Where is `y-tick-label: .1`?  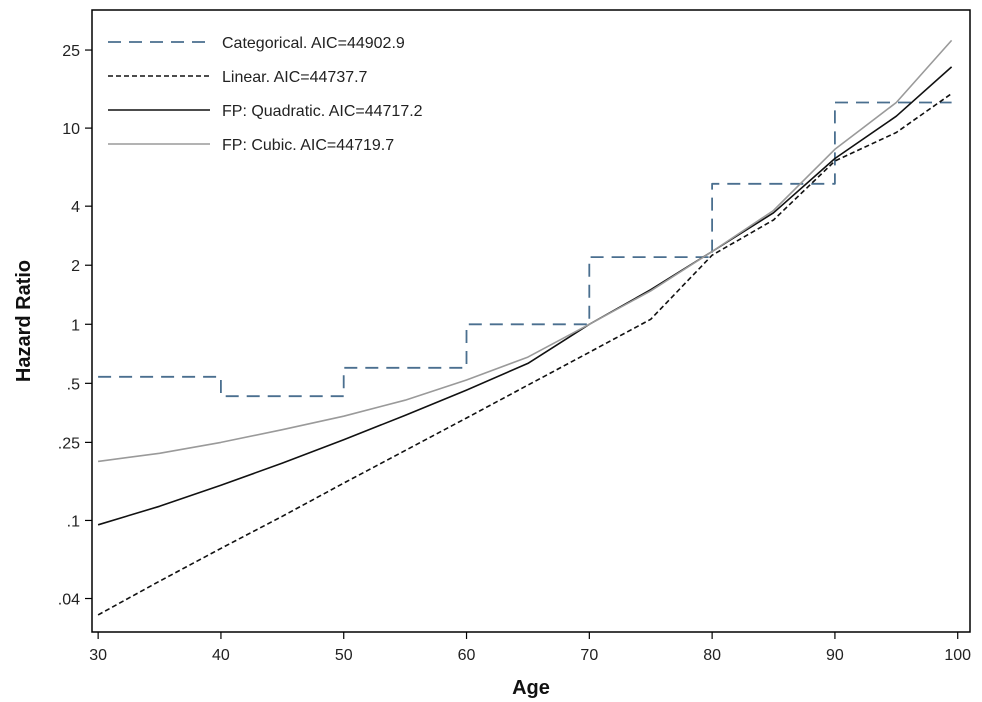
y-tick-label: .1 is located at coordinates (73, 521).